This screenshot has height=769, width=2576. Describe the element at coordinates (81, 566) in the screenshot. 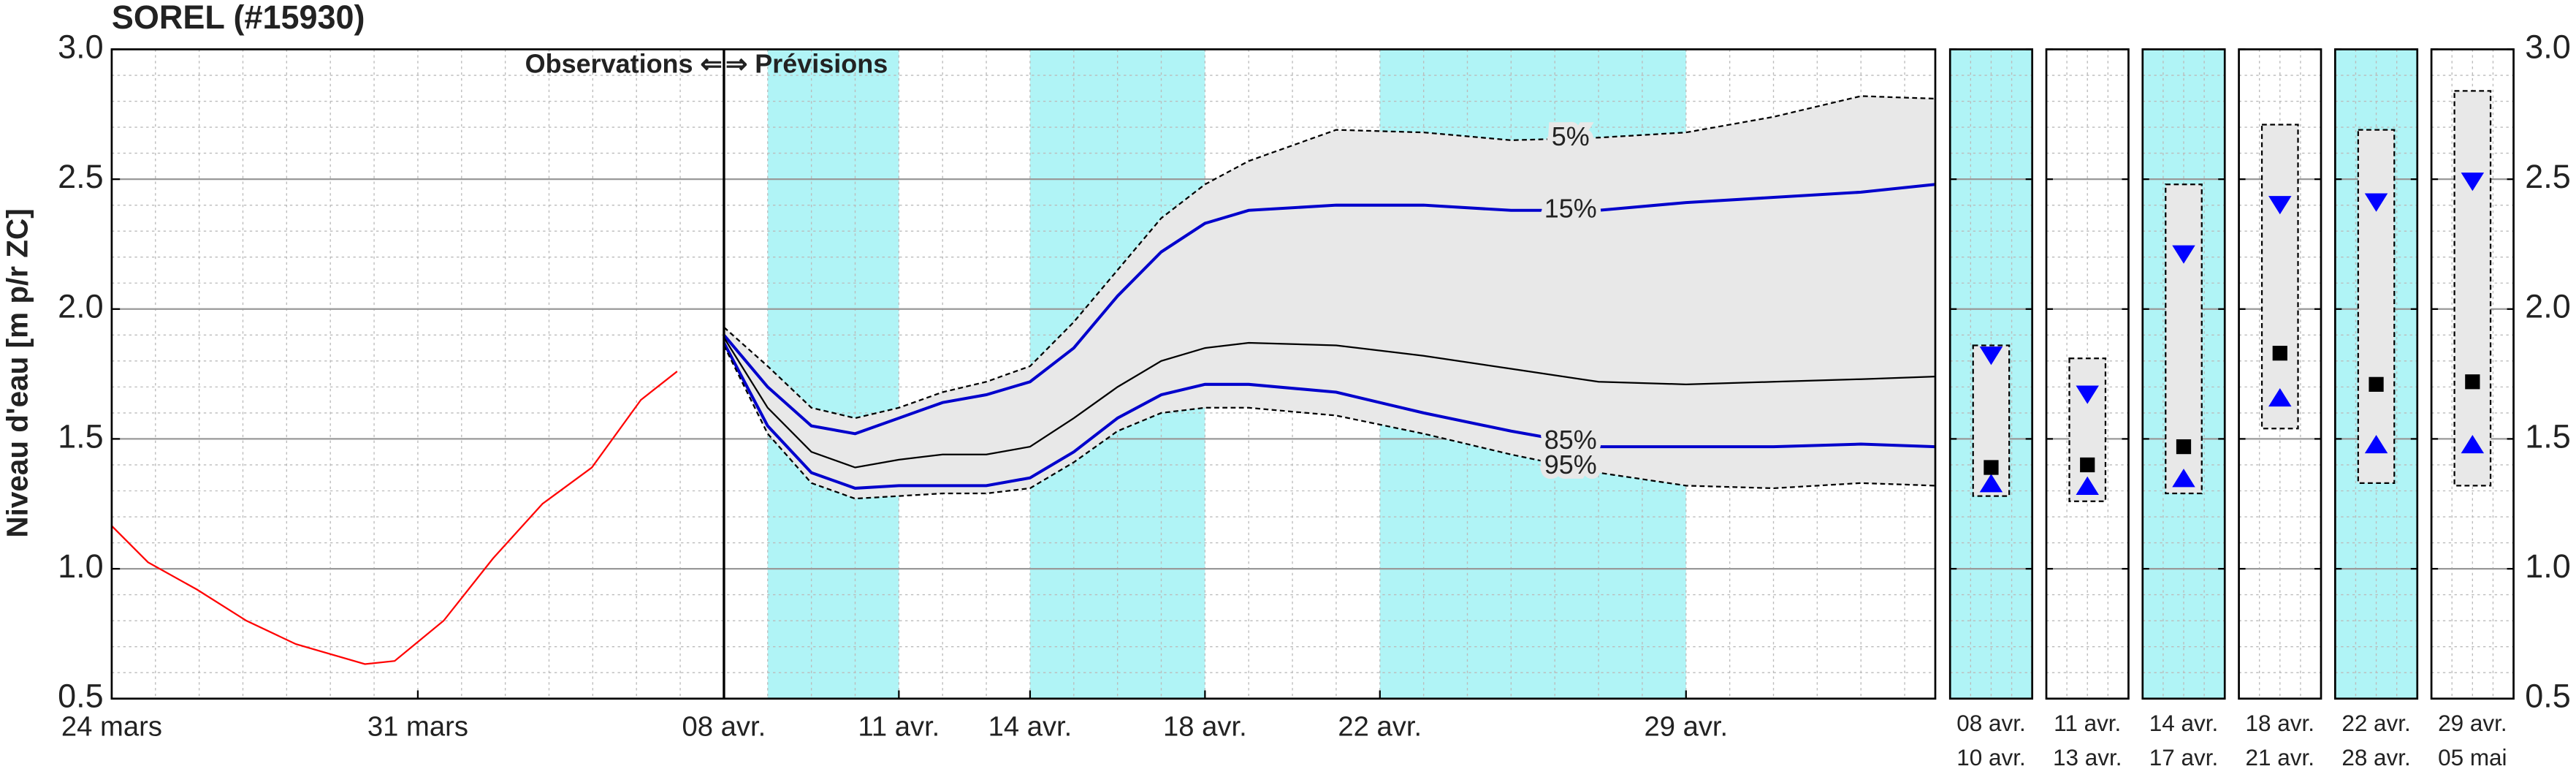

I see `y-tick-label: 1.0` at that location.